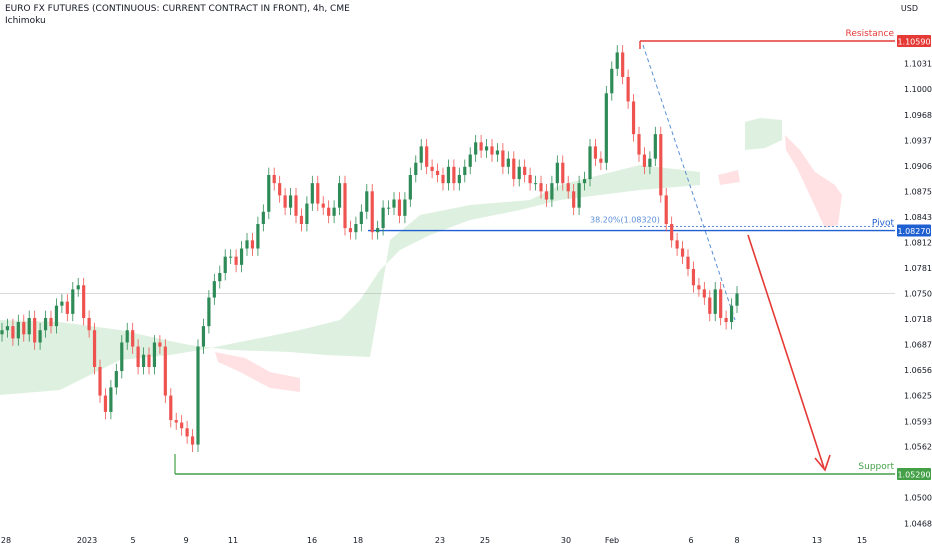 Image resolution: width=932 pixels, height=555 pixels. What do you see at coordinates (822, 463) in the screenshot?
I see `arrow-head` at bounding box center [822, 463].